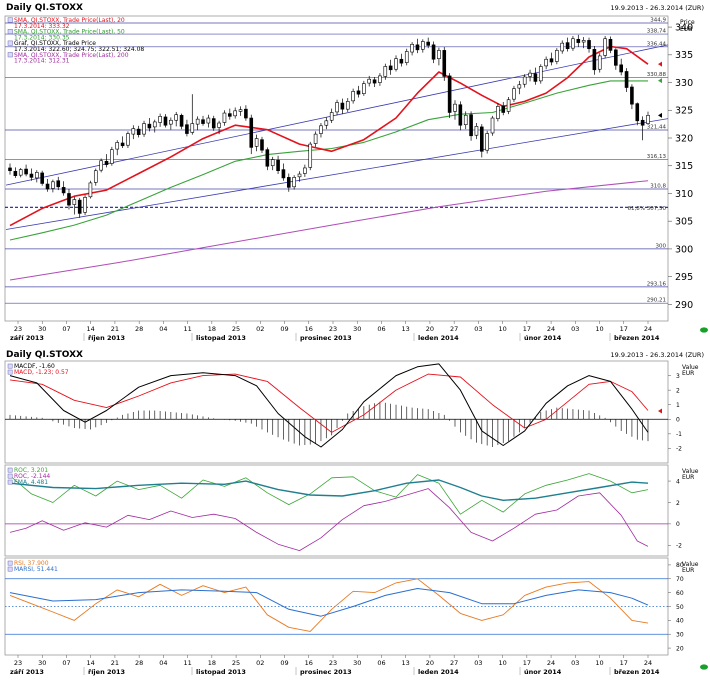  What do you see at coordinates (187, 663) in the screenshot?
I see `x-tick-label: 11` at bounding box center [187, 663].